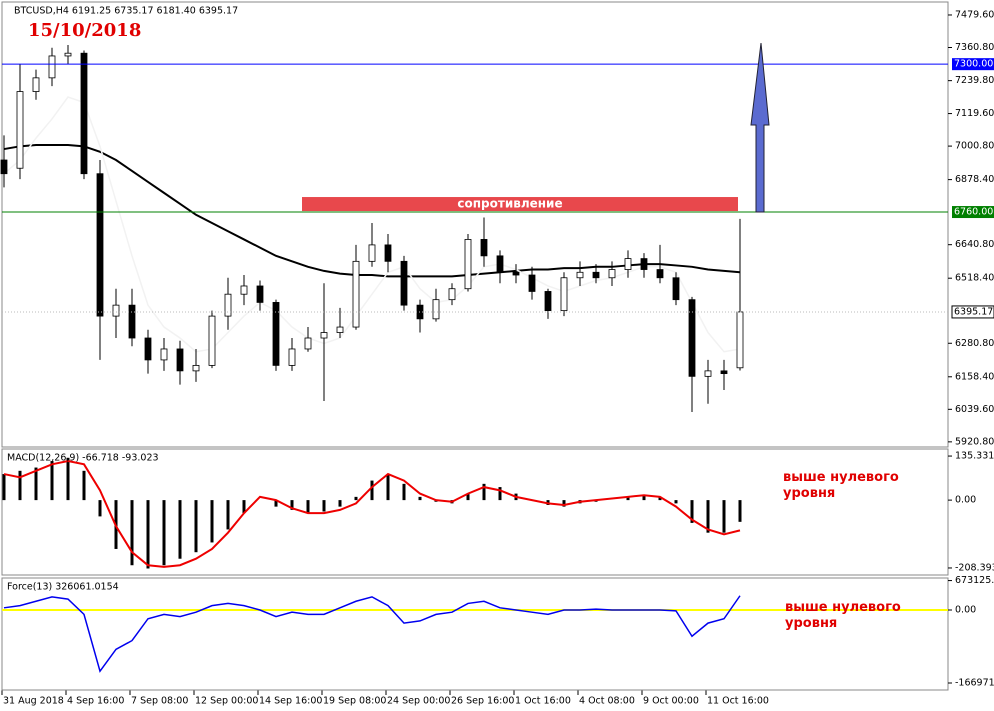 This screenshot has height=711, width=994. Describe the element at coordinates (965, 610) in the screenshot. I see `y-tick-label: 0.00` at that location.